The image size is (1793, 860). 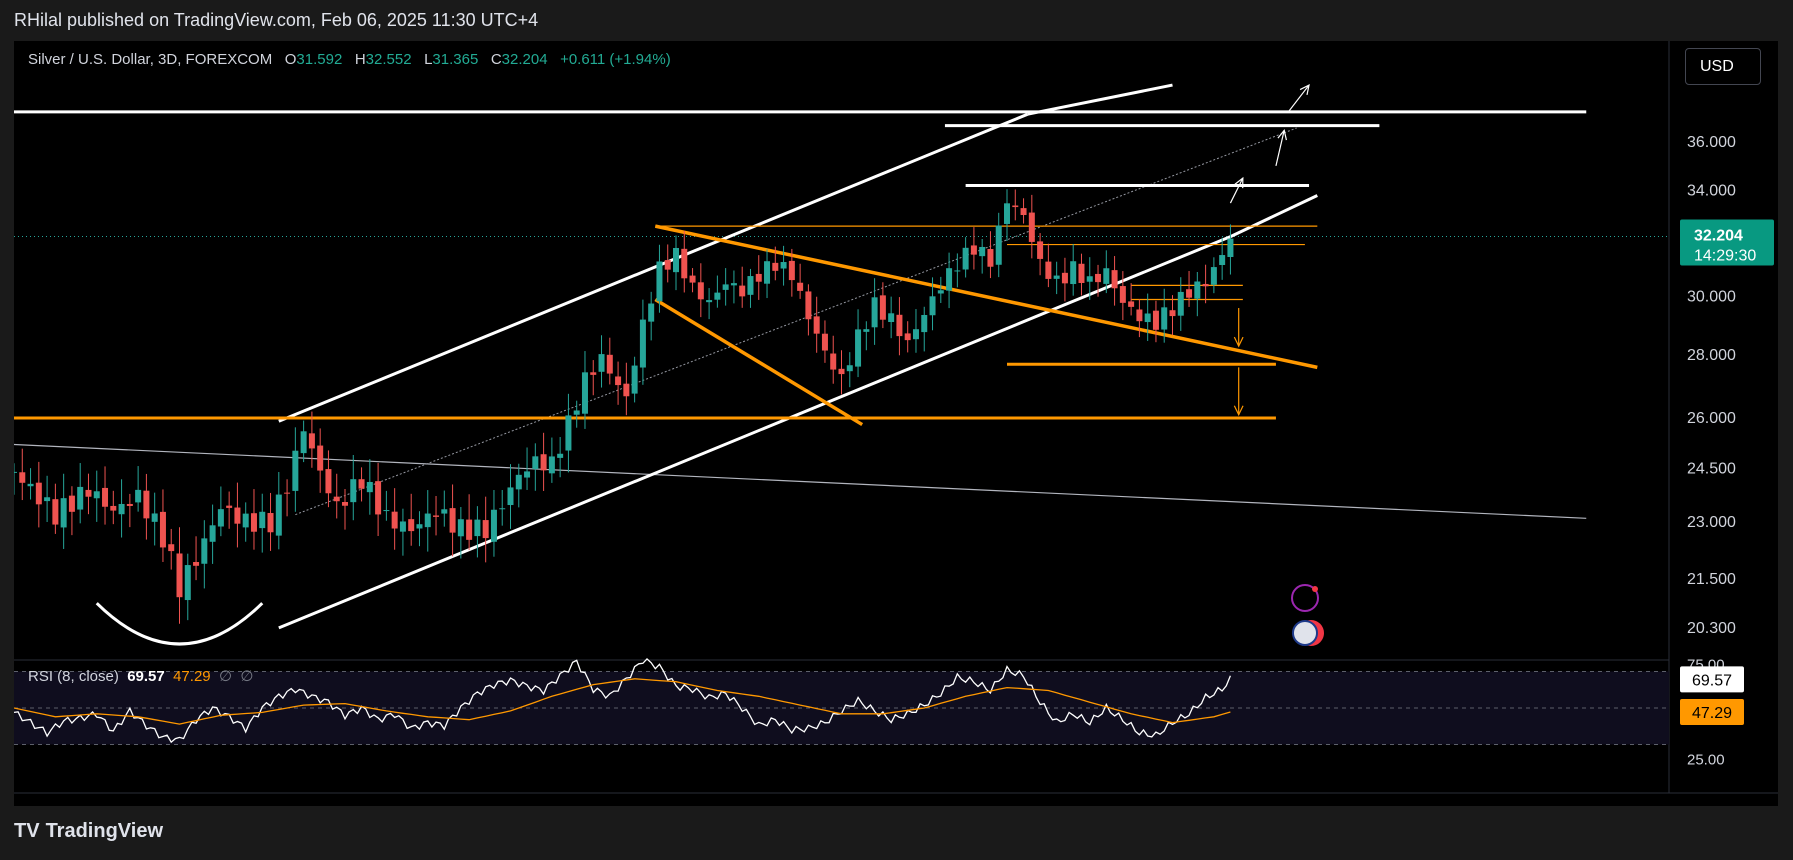 I want to click on rsi-label: RSI (8, close), so click(x=73, y=676).